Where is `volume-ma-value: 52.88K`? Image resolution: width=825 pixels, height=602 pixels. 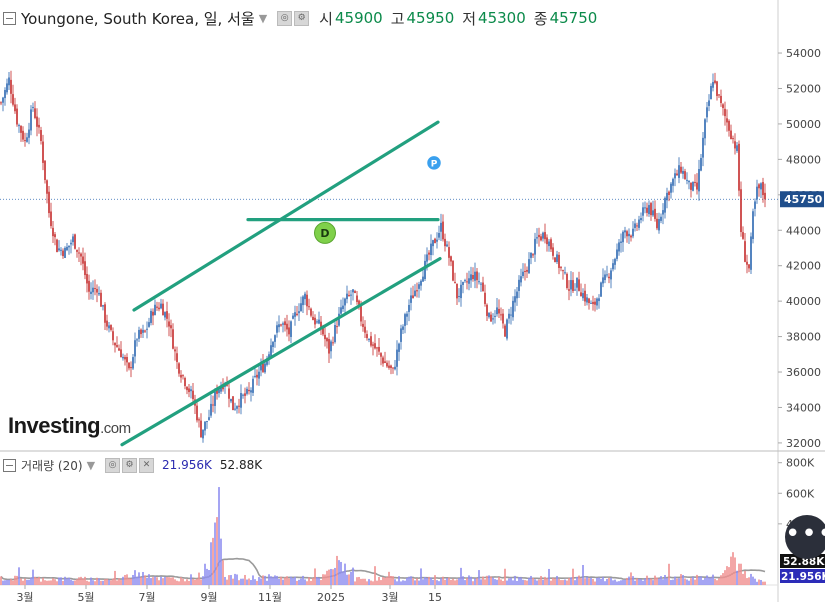 volume-ma-value: 52.88K is located at coordinates (241, 465).